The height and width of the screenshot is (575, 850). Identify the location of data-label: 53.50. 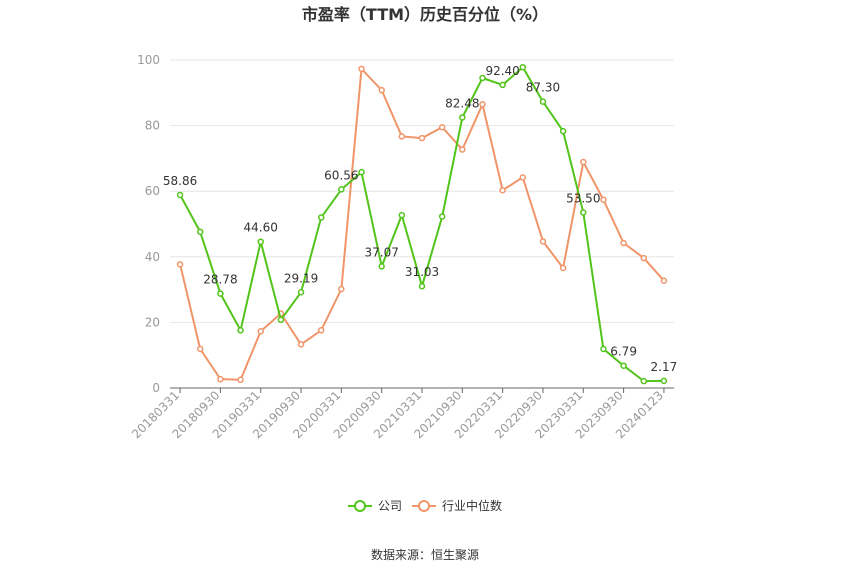
(583, 199).